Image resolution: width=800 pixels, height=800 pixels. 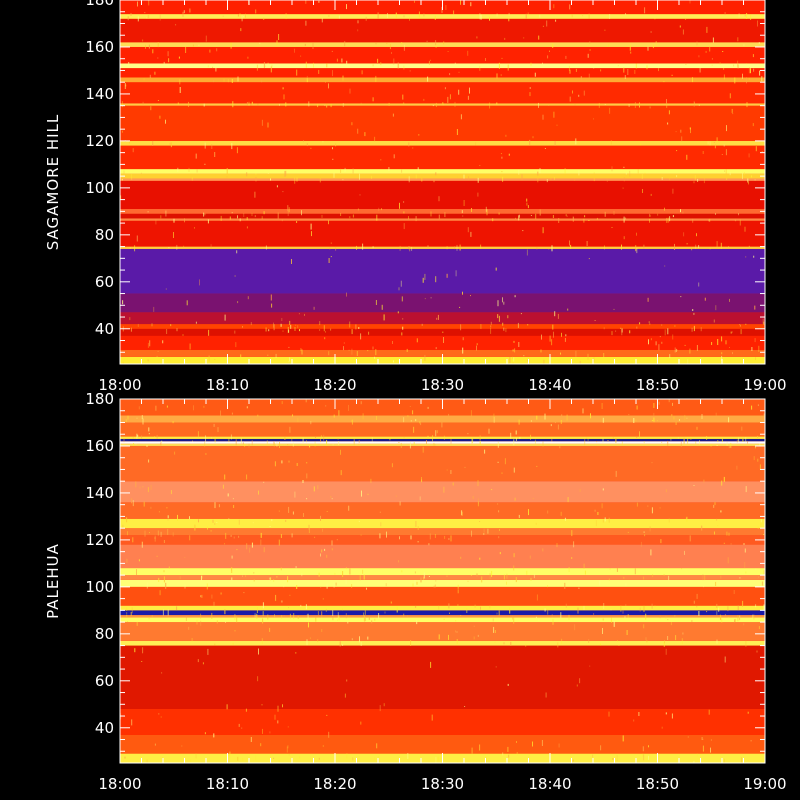 What do you see at coordinates (104, 634) in the screenshot?
I see `y-tick-label: 80` at bounding box center [104, 634].